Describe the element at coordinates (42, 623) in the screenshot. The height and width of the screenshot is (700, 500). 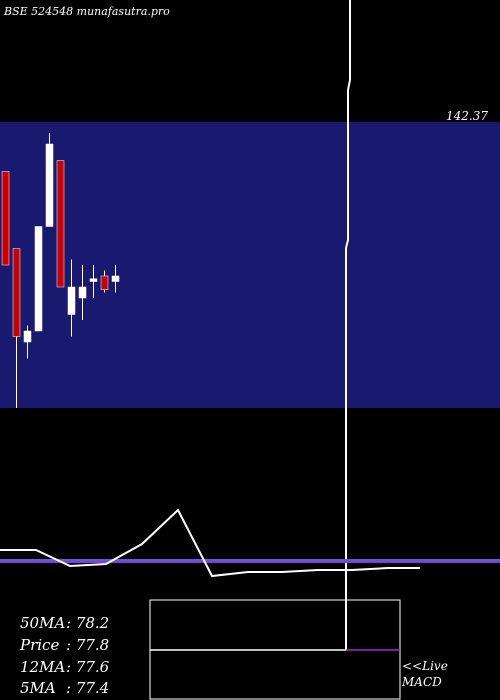
I see `stat-label: 50MA` at that location.